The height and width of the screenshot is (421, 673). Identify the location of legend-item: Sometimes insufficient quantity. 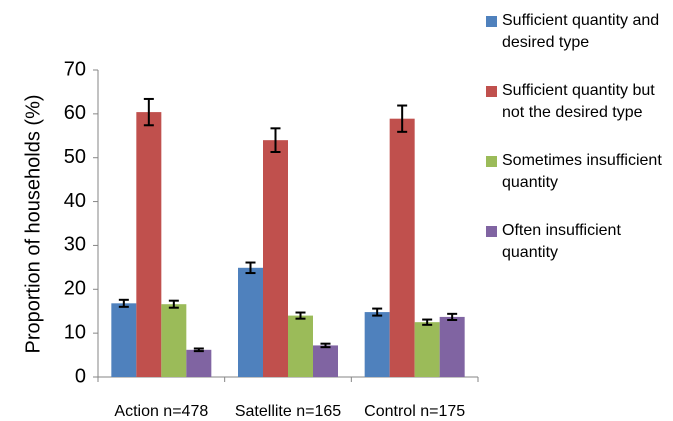
(576, 172).